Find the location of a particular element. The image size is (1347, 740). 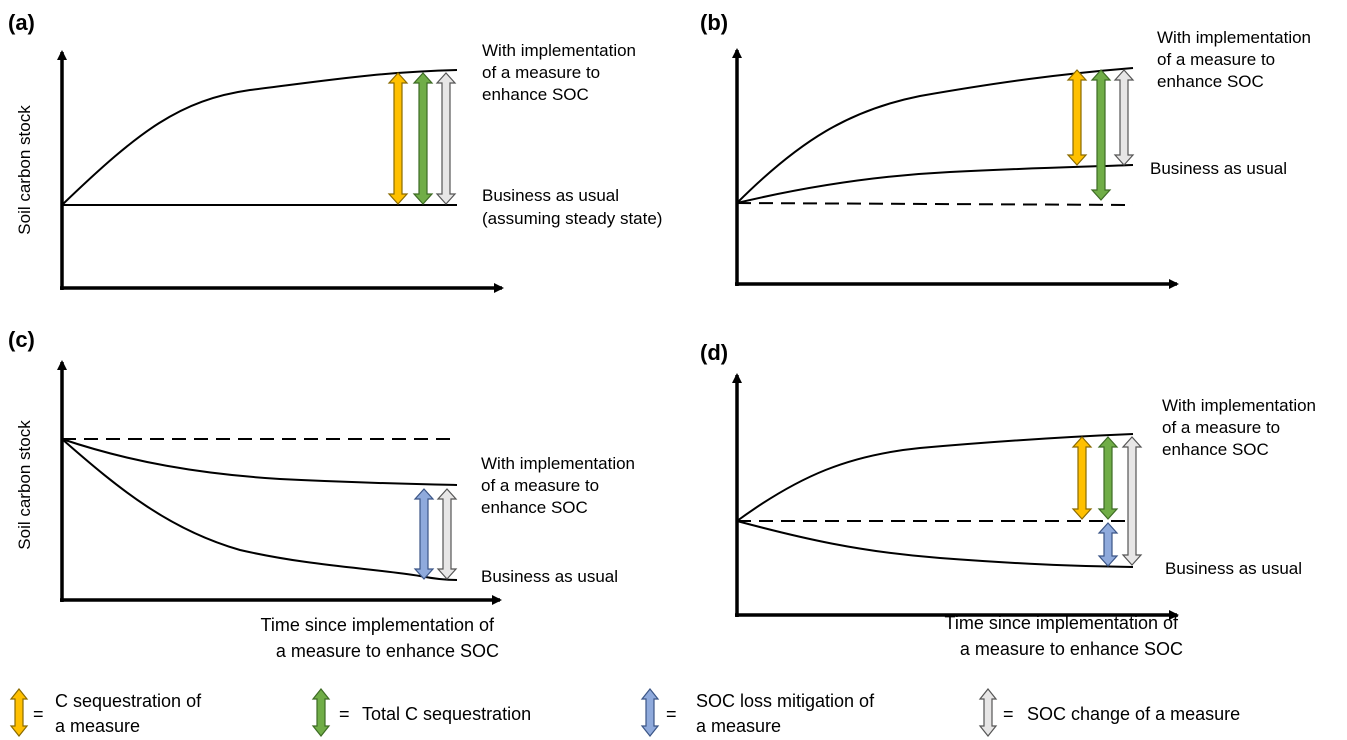

legend-item-c-sequestration: = C sequestration of a measure is located at coordinates (107, 712).